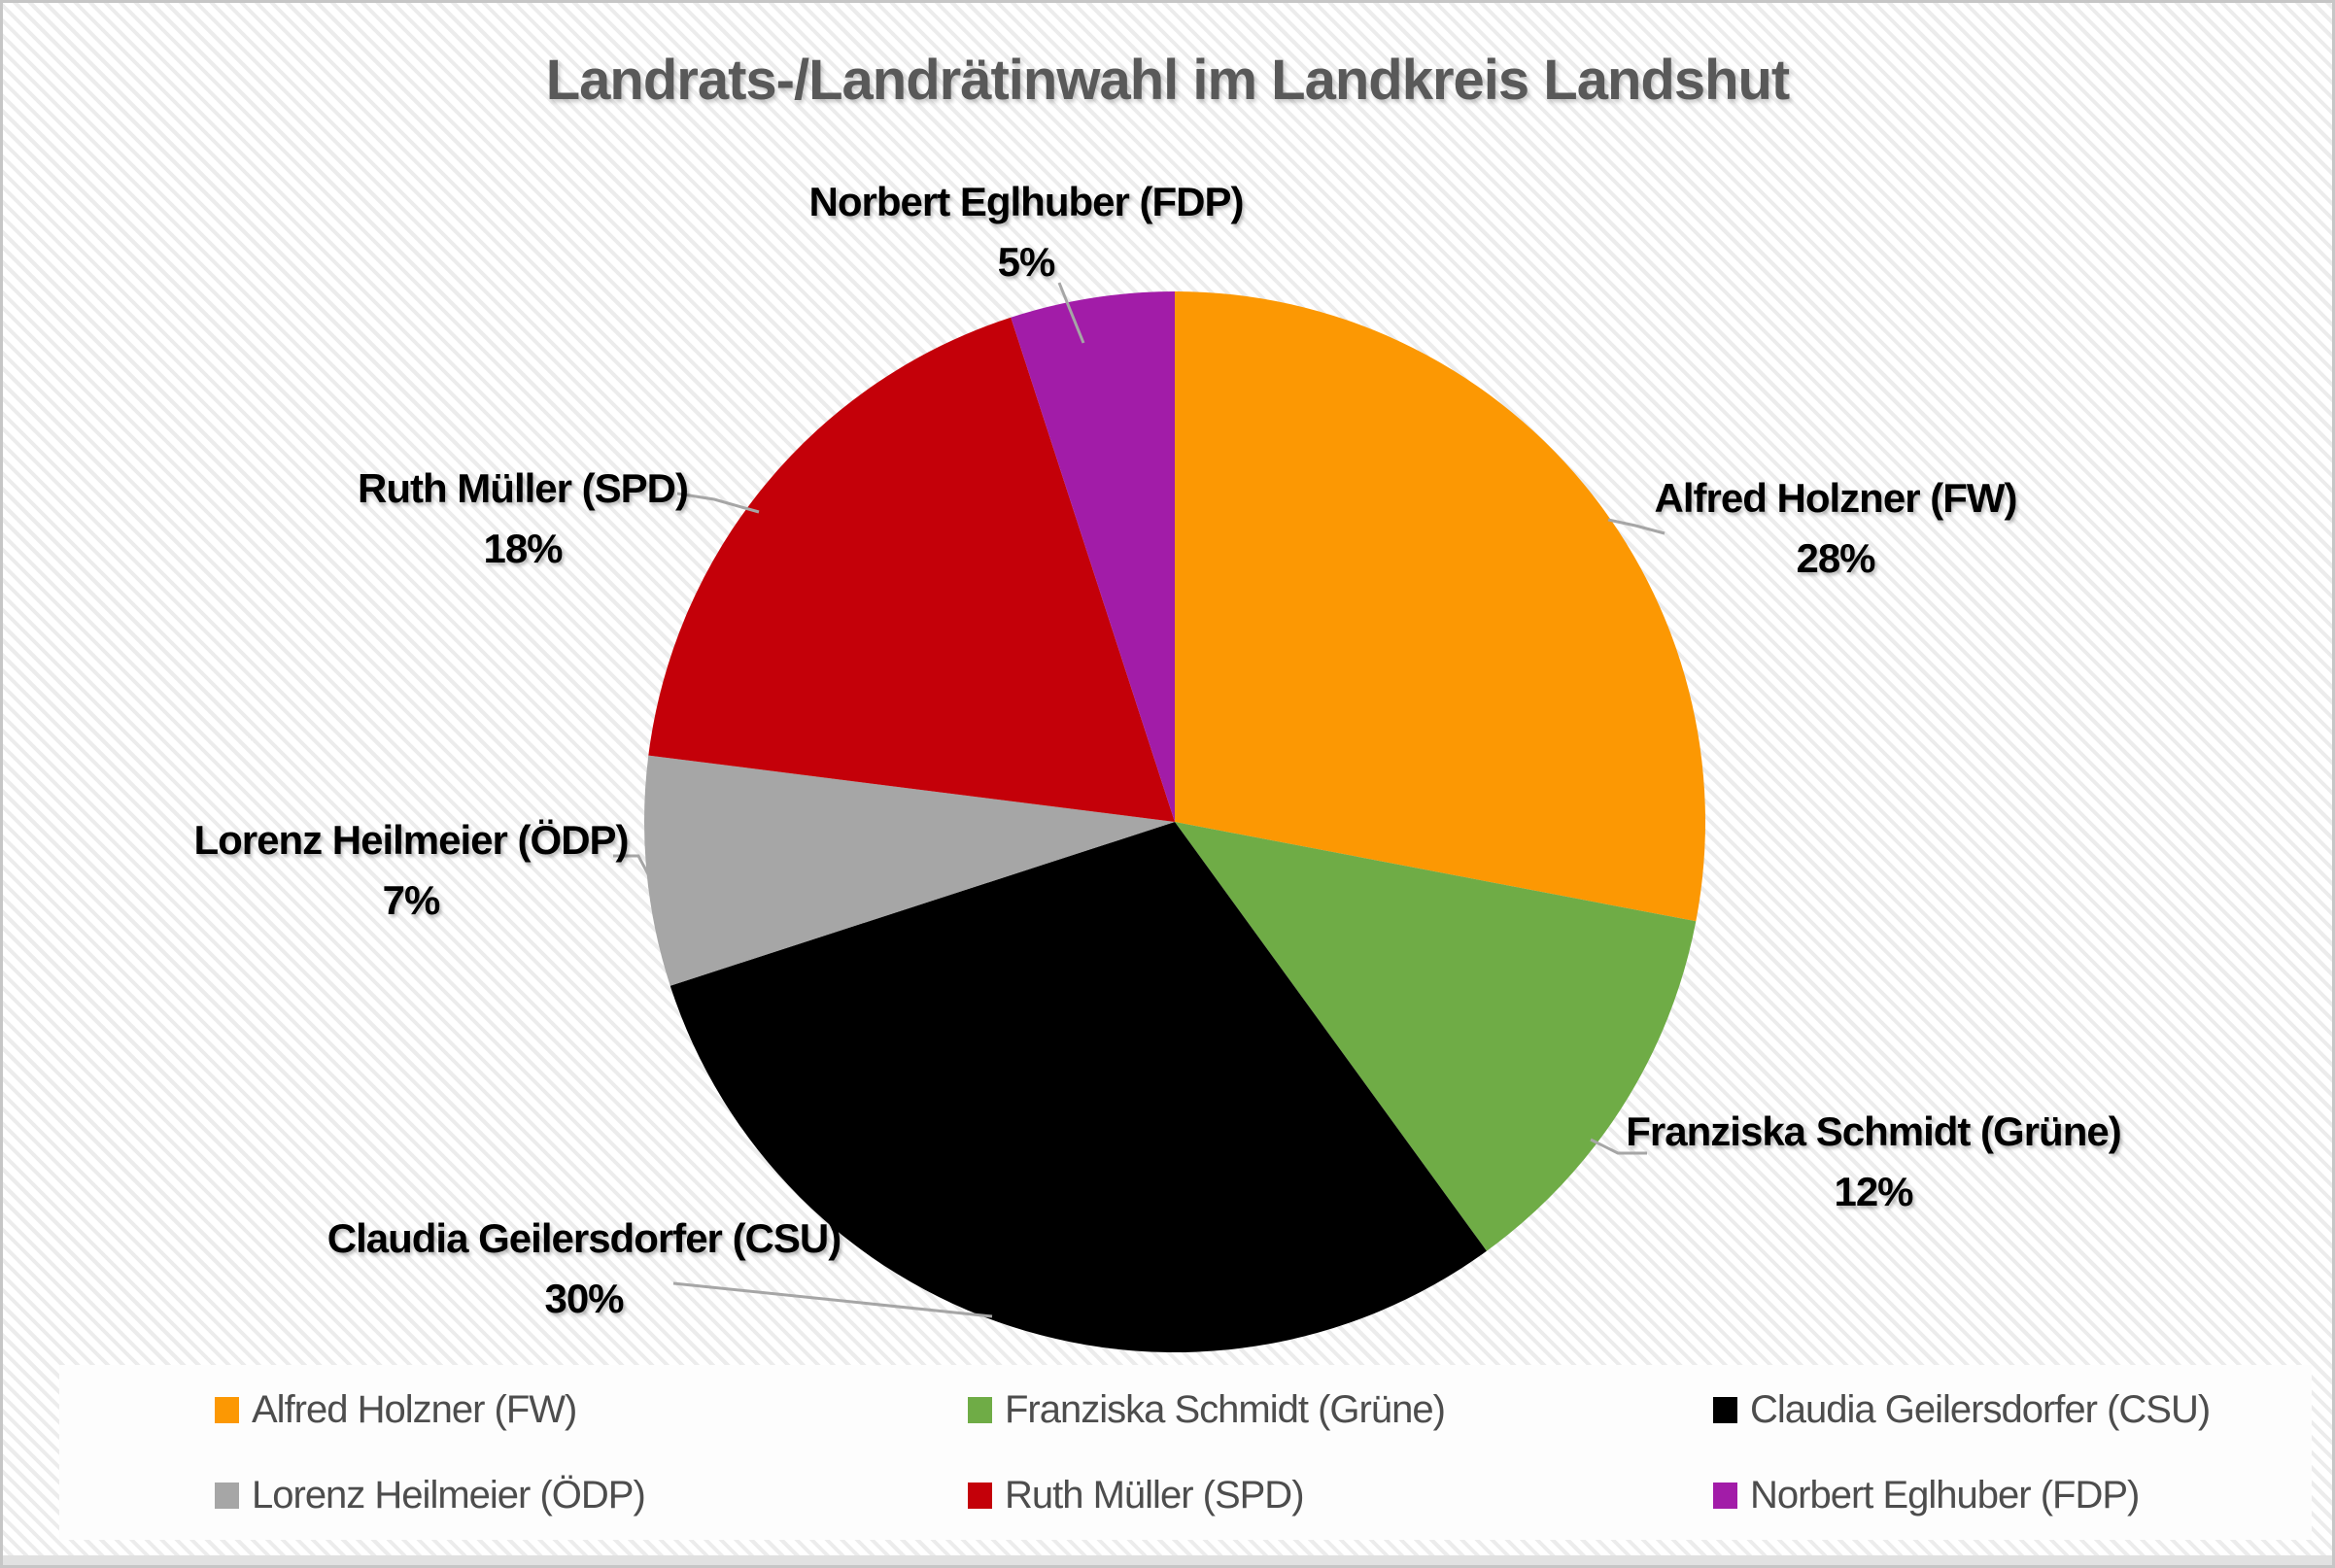  I want to click on callout-ruth-mueller: Ruth Müller (SPD) 18%, so click(523, 519).